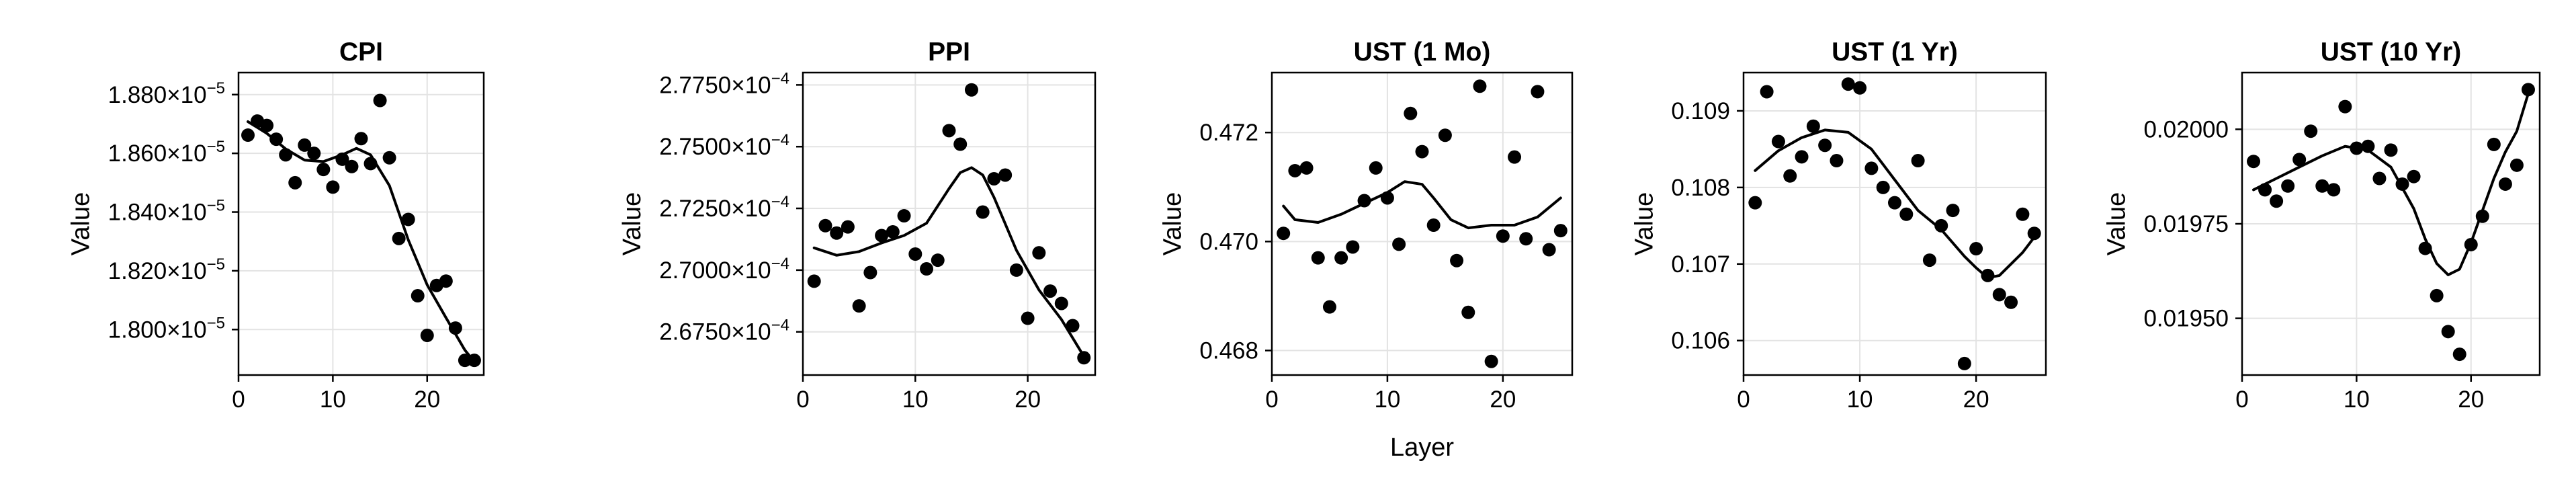 The image size is (2576, 494). I want to click on subplot-3: UST (1 Mo) 0 10 20 0.468 0.470 0.472 Value, so click(1366, 225).